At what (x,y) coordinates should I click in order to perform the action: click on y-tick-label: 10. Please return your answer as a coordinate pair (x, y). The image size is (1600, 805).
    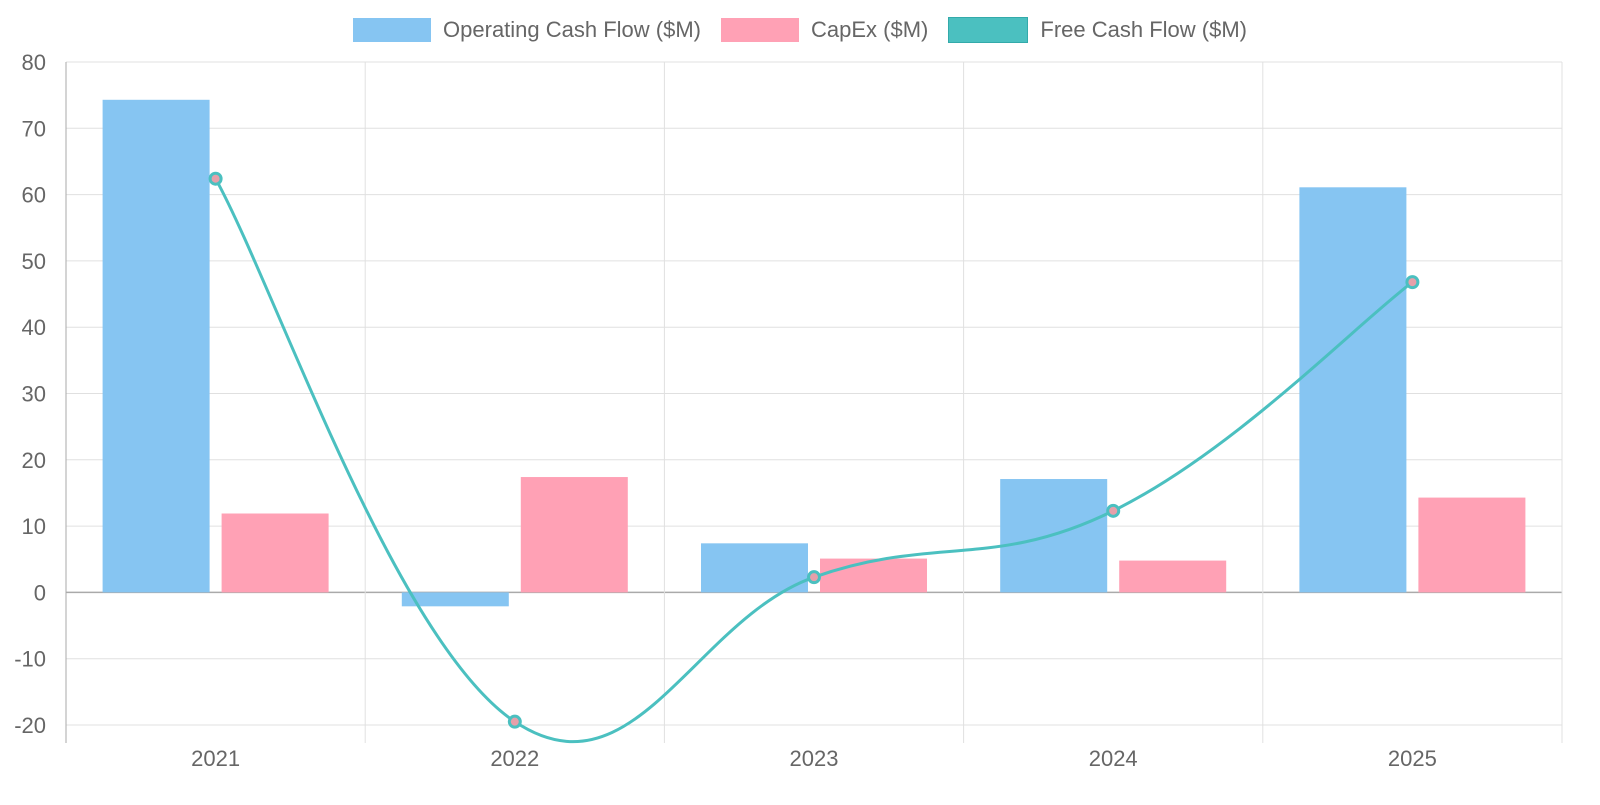
    Looking at the image, I should click on (34, 526).